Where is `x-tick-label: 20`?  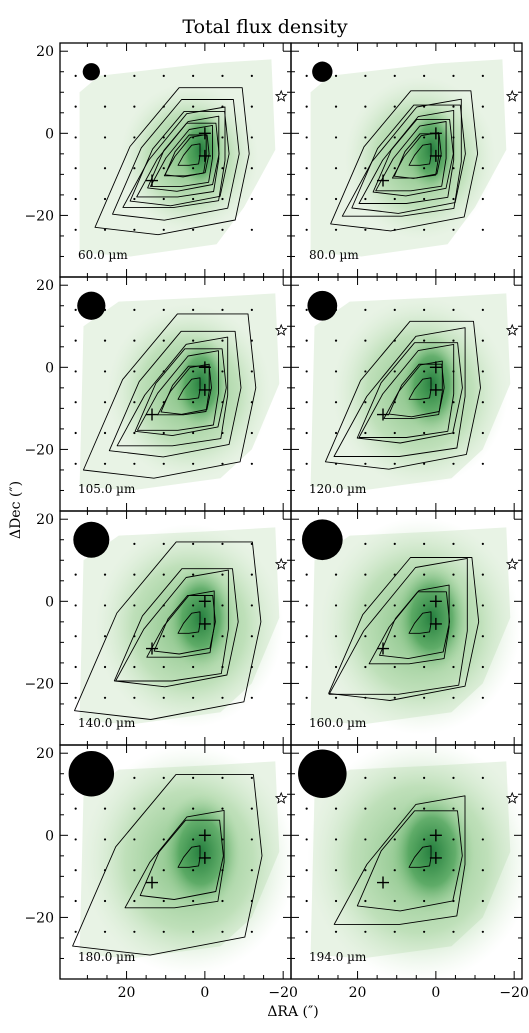
x-tick-label: 20 is located at coordinates (127, 993).